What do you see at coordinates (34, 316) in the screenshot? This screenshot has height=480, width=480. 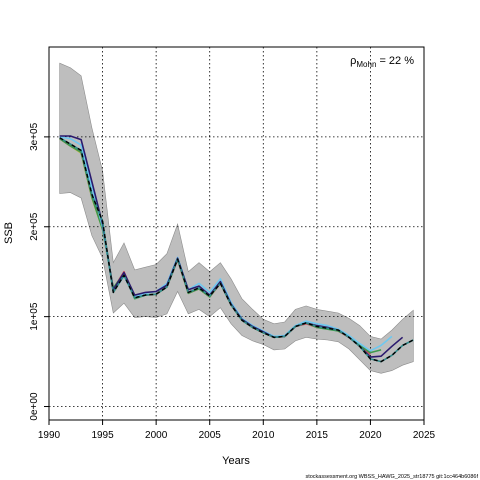 I see `y-tick-label: 1e+05` at bounding box center [34, 316].